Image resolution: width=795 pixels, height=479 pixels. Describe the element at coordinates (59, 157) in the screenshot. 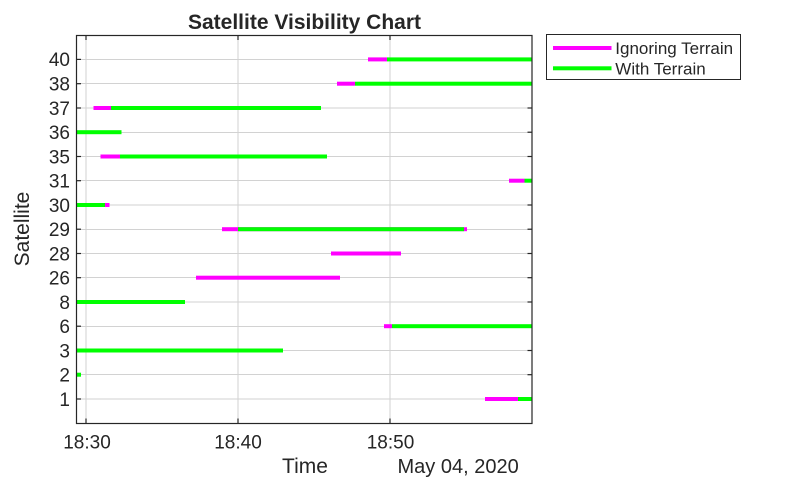

I see `svg-text: 35` at that location.